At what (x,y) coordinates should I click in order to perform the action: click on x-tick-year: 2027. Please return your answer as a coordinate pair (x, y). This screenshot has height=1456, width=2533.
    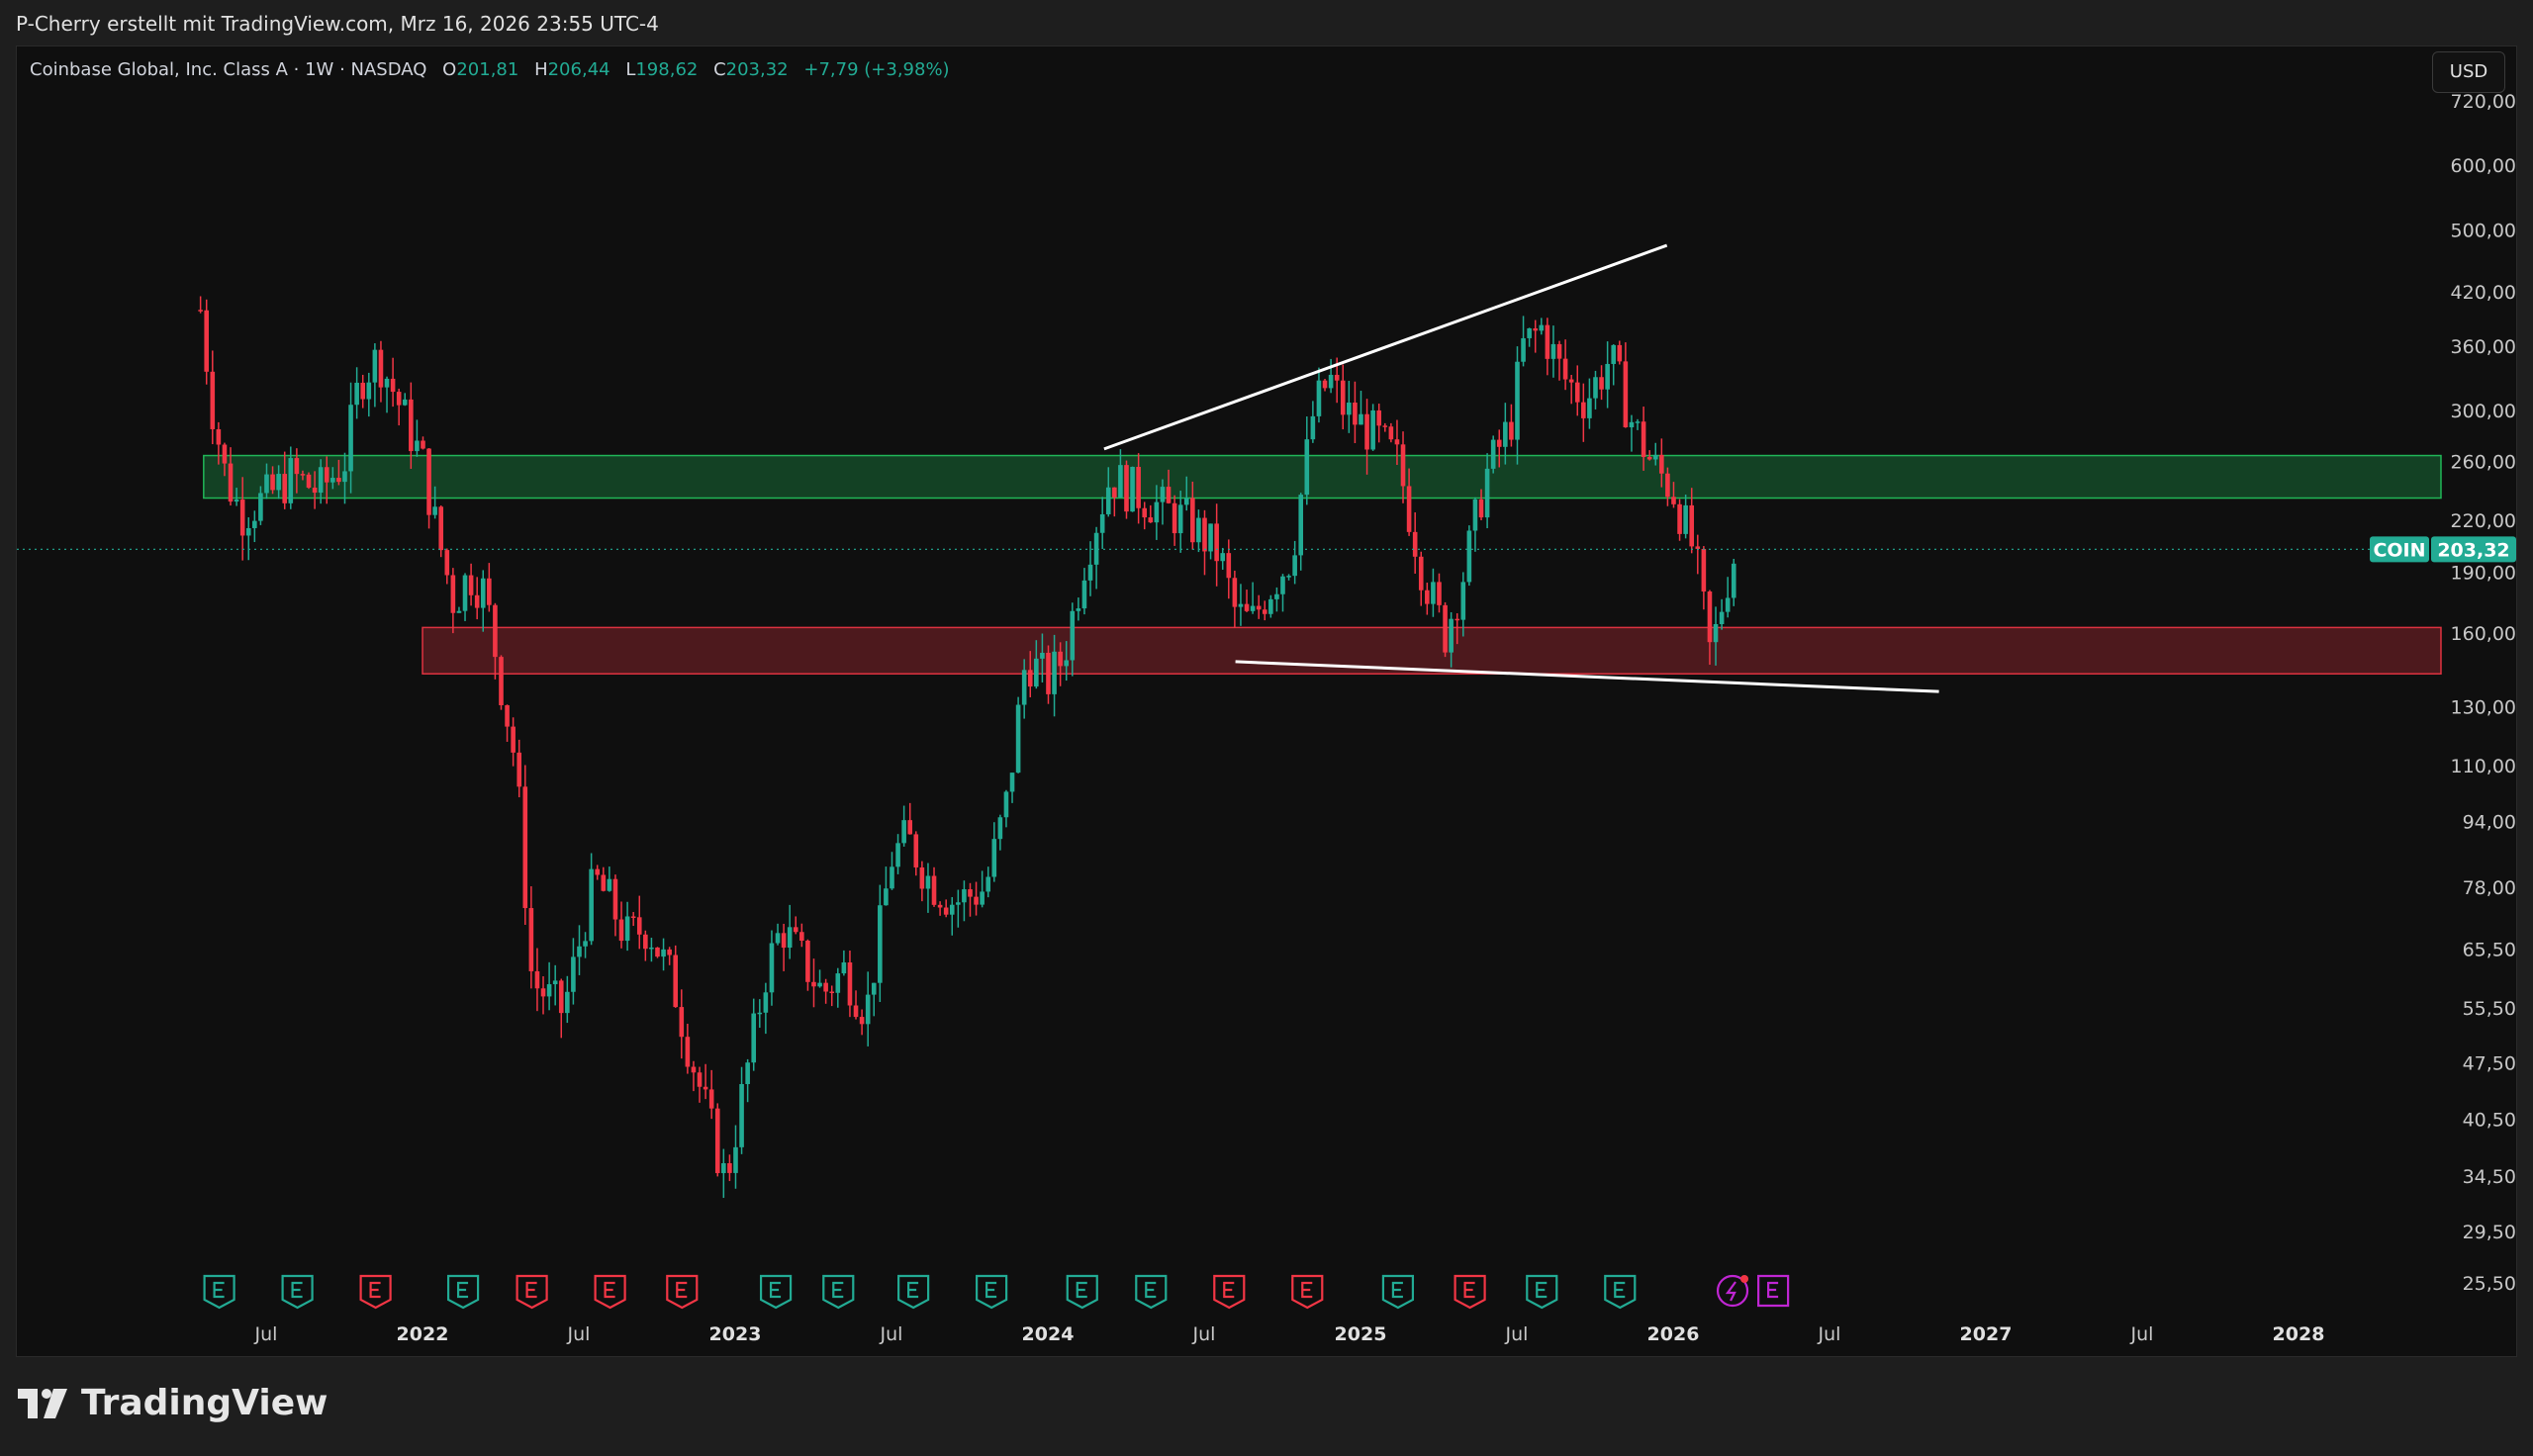
    Looking at the image, I should click on (1986, 1334).